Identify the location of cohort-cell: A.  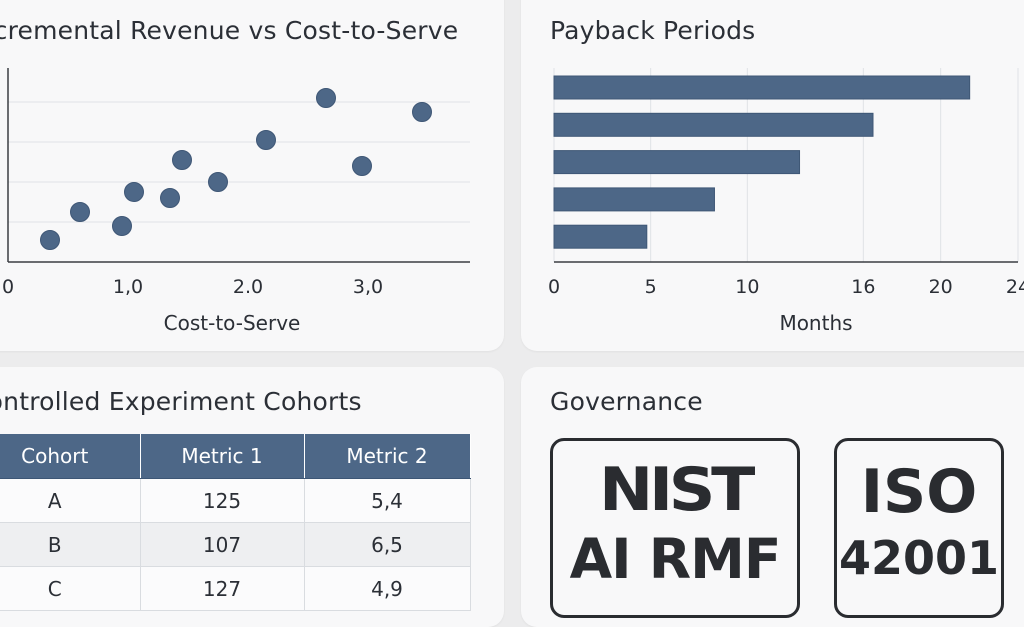
(70, 500).